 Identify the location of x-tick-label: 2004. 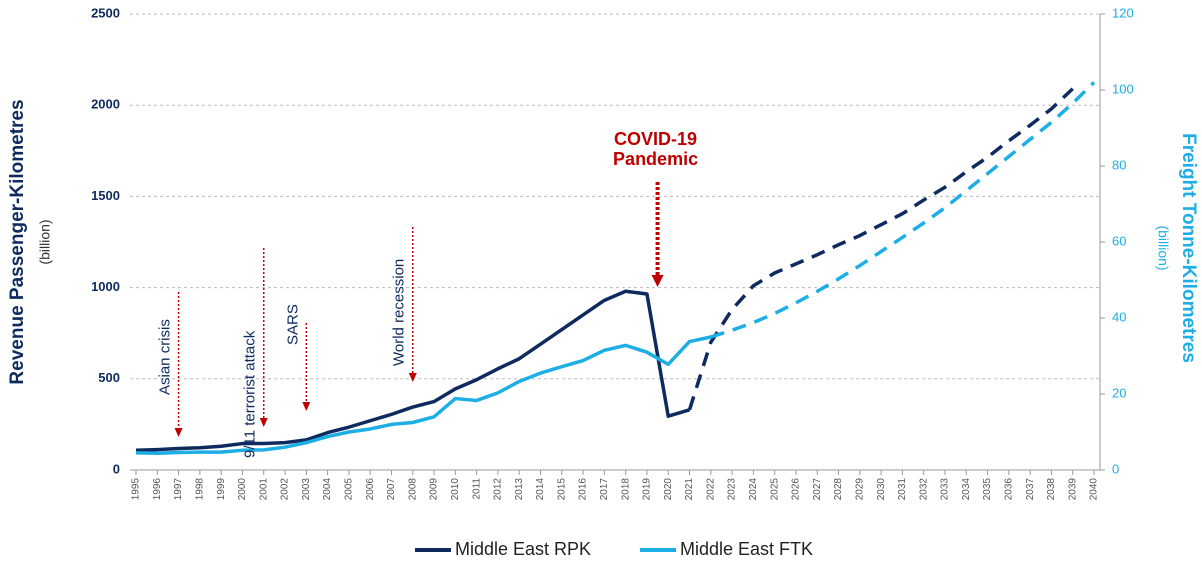
(327, 489).